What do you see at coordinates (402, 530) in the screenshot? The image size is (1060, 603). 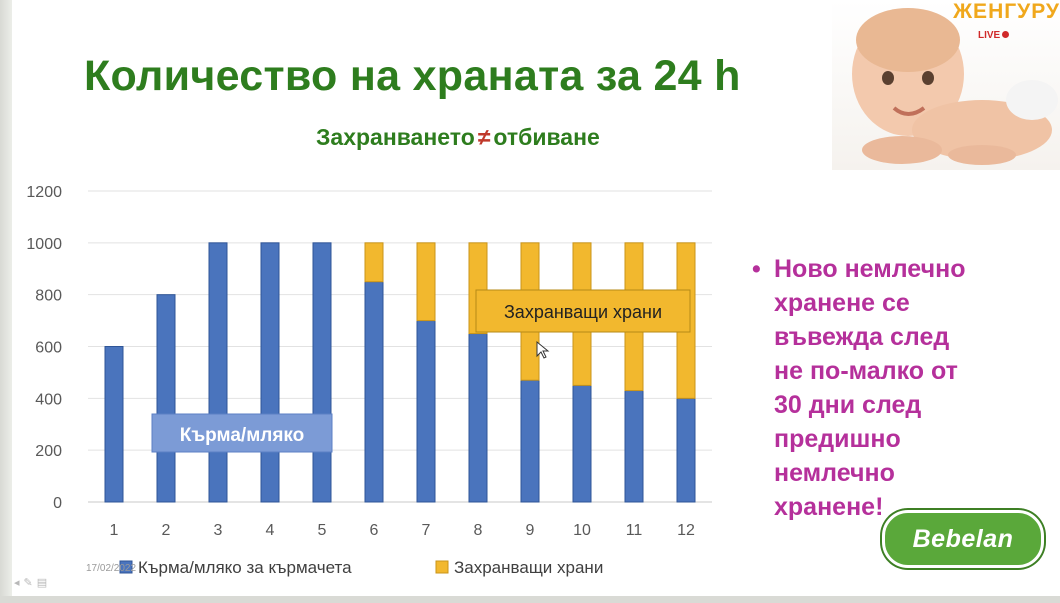 I see `x-axis-ticks: 1 2 3 4 5 6 7 8 9 10 11 12` at bounding box center [402, 530].